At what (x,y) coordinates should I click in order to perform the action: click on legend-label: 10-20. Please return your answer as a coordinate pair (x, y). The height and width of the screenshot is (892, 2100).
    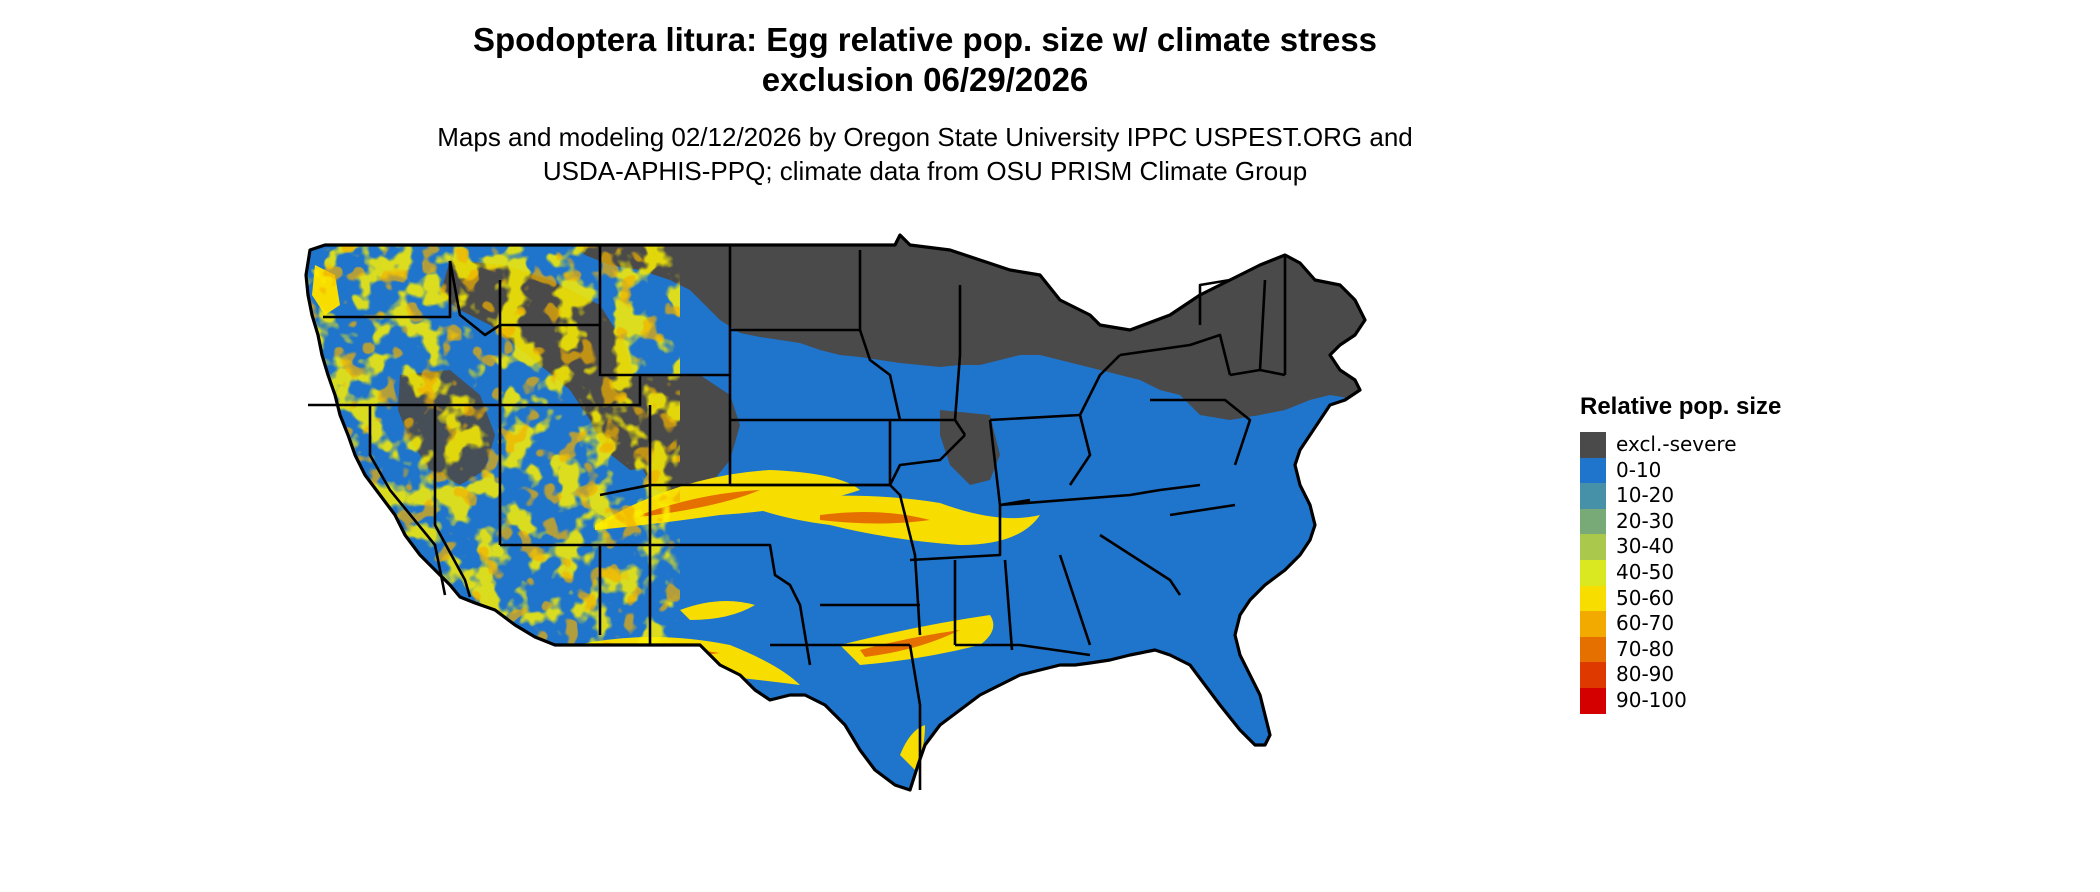
    Looking at the image, I should click on (1645, 495).